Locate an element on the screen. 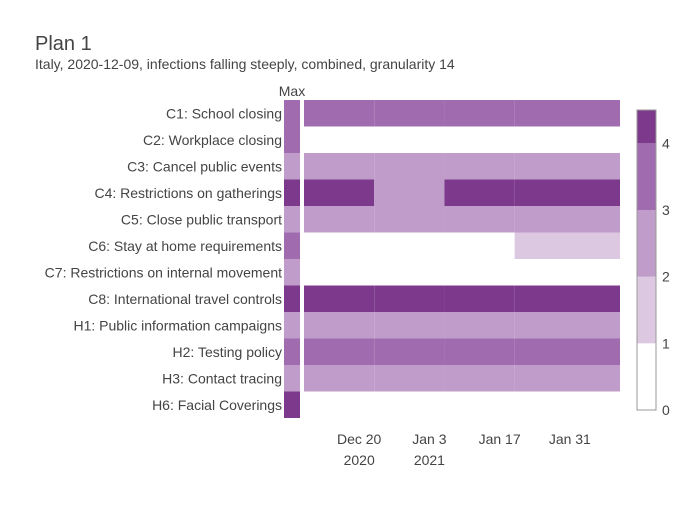 The height and width of the screenshot is (505, 700). row-label: H6: Facial Coverings is located at coordinates (217, 405).